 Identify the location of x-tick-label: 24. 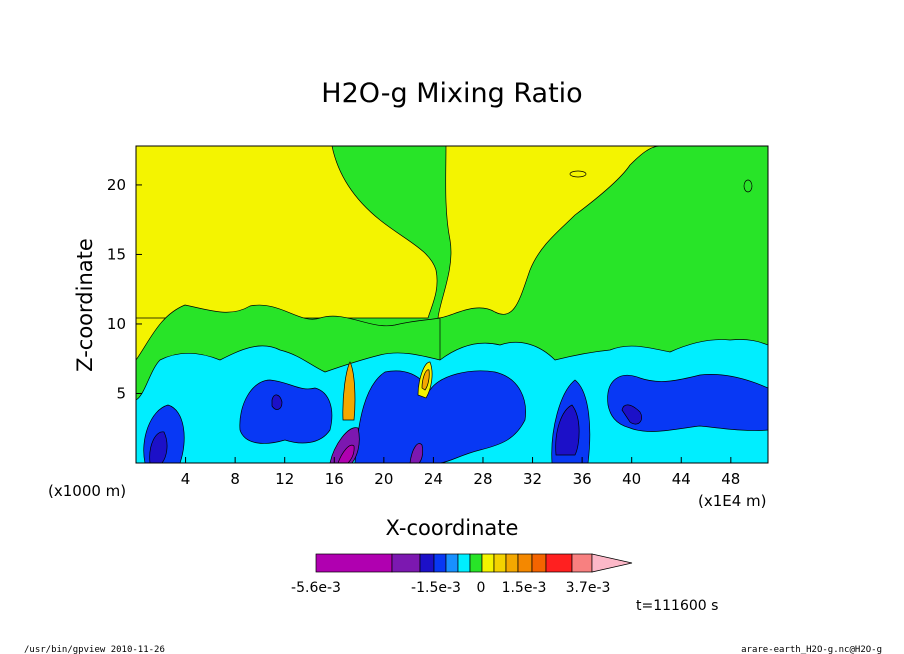
(433, 479).